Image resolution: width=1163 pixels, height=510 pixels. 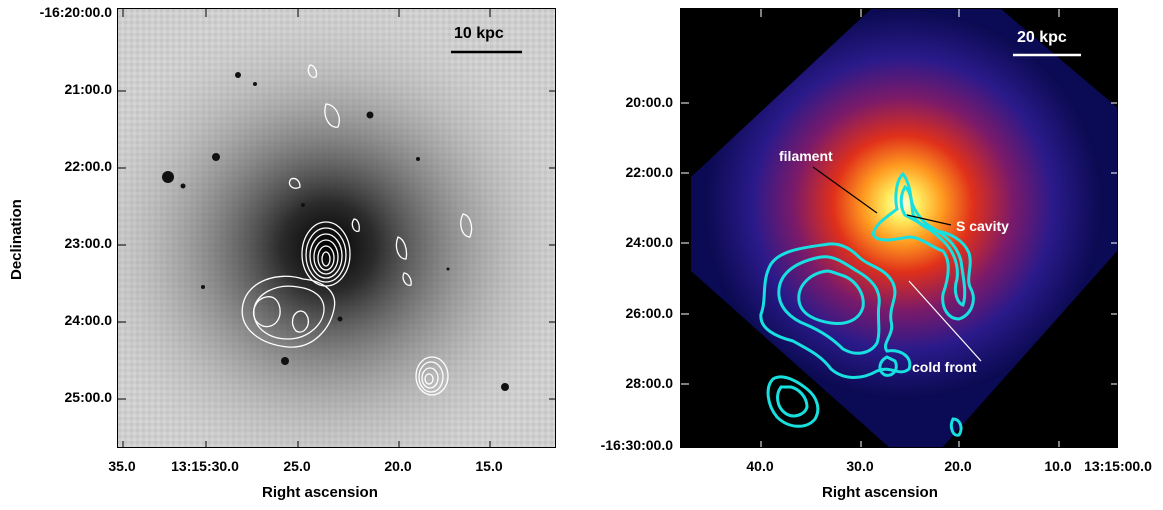 I want to click on right-xtick-4: 13:15:00.0, so click(x=1118, y=466).